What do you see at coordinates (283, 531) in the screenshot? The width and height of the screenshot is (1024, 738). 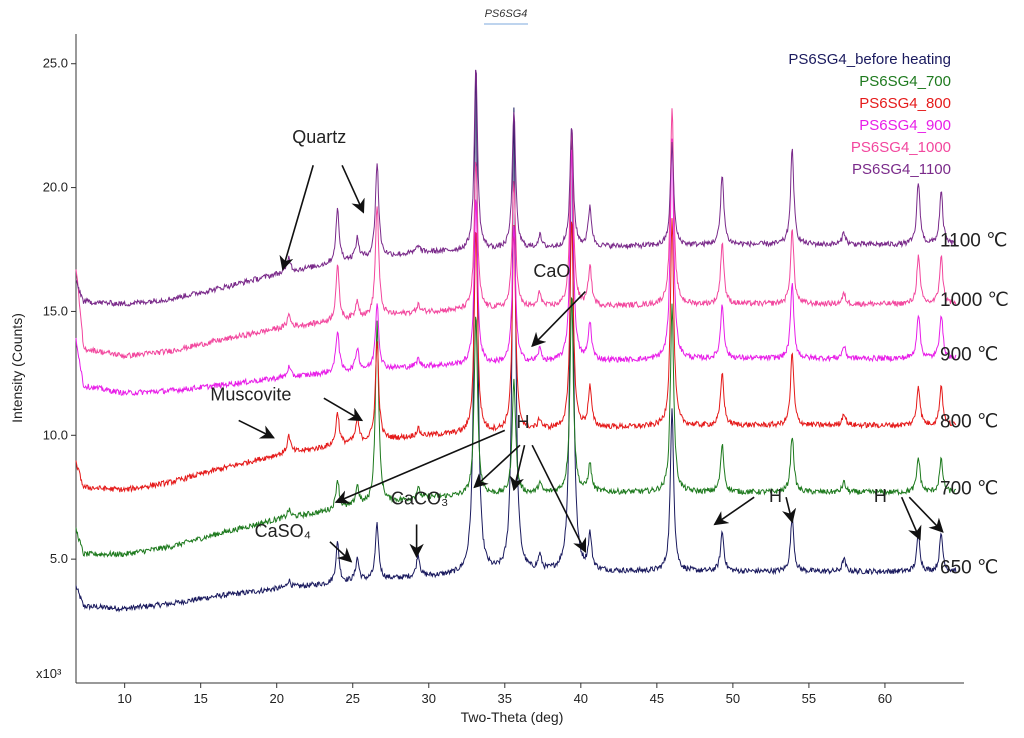 I see `phase-annotation: CaSO₄` at bounding box center [283, 531].